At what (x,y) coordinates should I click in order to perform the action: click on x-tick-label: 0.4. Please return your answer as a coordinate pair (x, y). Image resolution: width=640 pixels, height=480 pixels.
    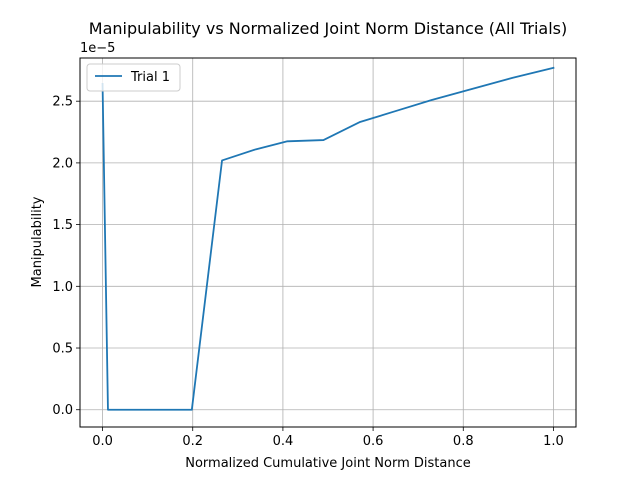
    Looking at the image, I should click on (283, 441).